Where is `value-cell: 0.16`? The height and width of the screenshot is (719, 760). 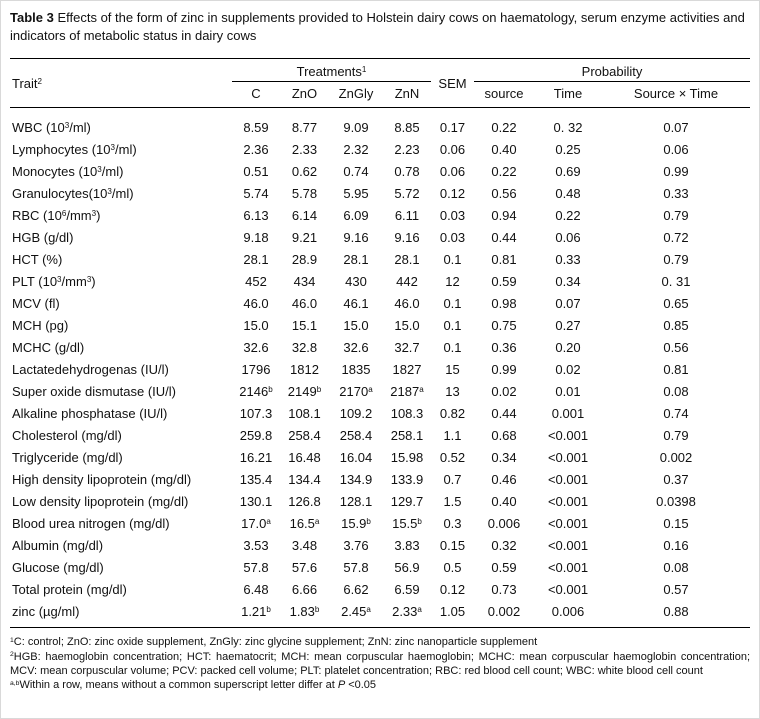
value-cell: 0.16 is located at coordinates (676, 546).